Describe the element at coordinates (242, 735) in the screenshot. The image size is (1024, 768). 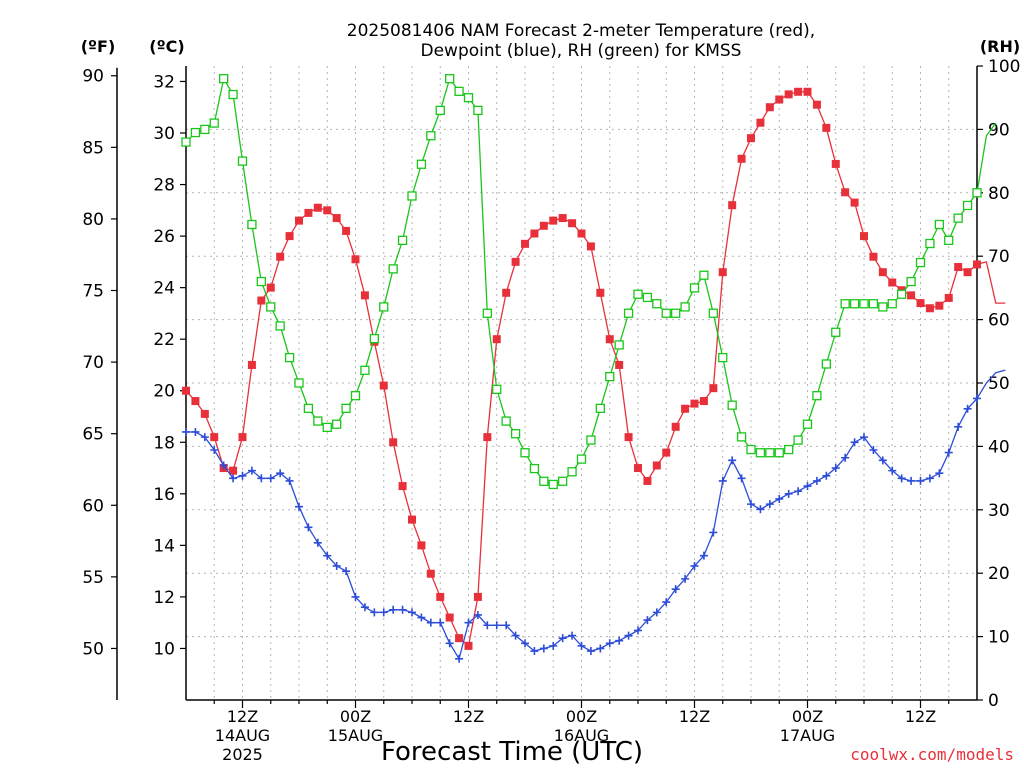
I see `x-tick-label-date: 14AUG` at that location.